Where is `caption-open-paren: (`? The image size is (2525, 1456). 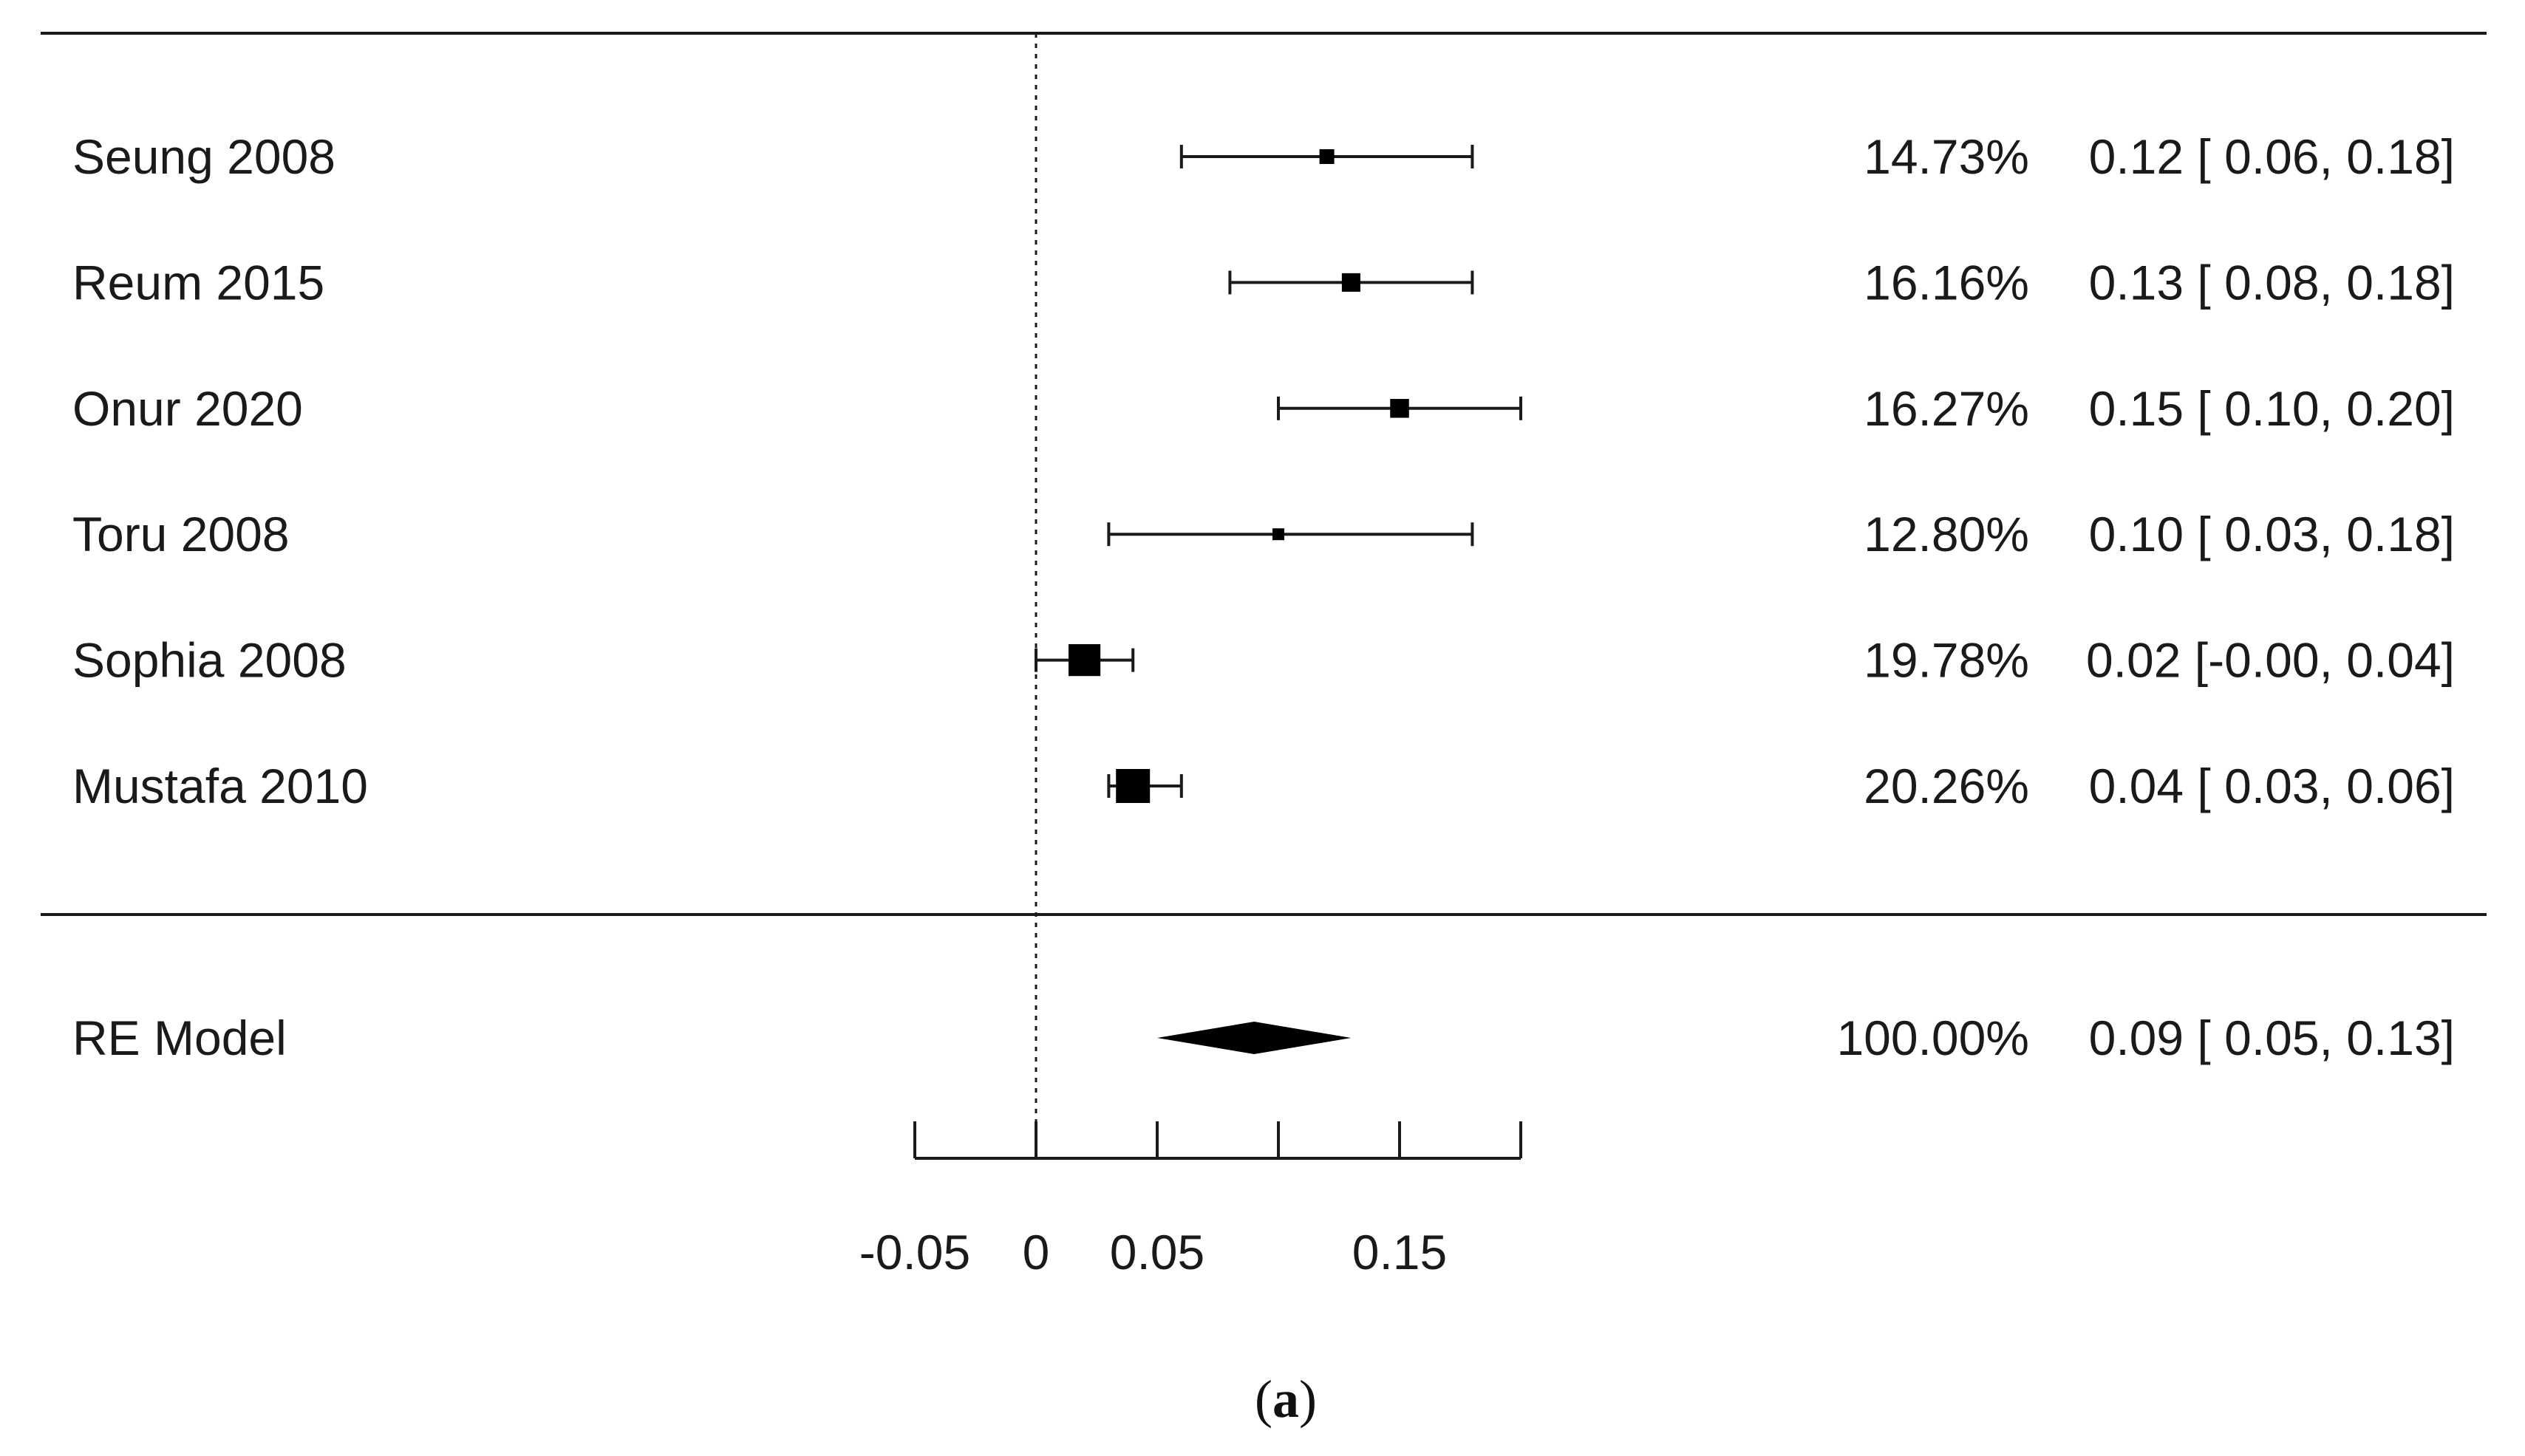 caption-open-paren: ( is located at coordinates (1263, 1399).